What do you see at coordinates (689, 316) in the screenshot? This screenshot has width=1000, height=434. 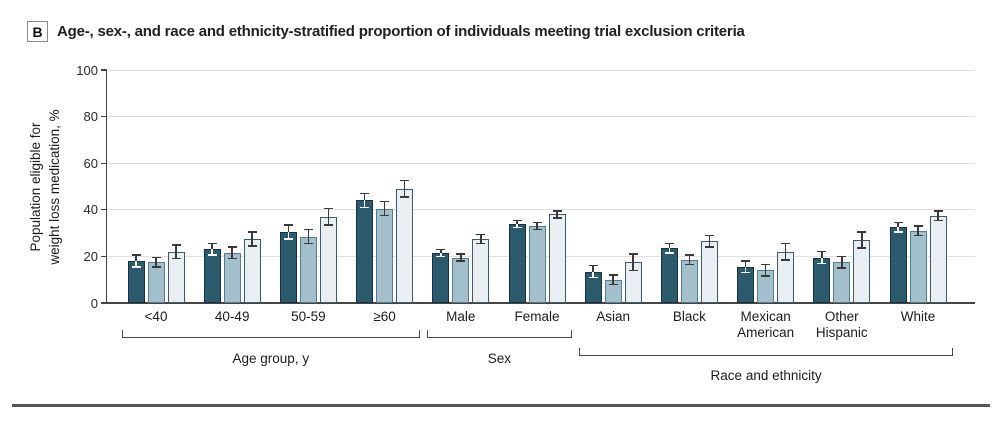 I see `x-tick-label: Black` at bounding box center [689, 316].